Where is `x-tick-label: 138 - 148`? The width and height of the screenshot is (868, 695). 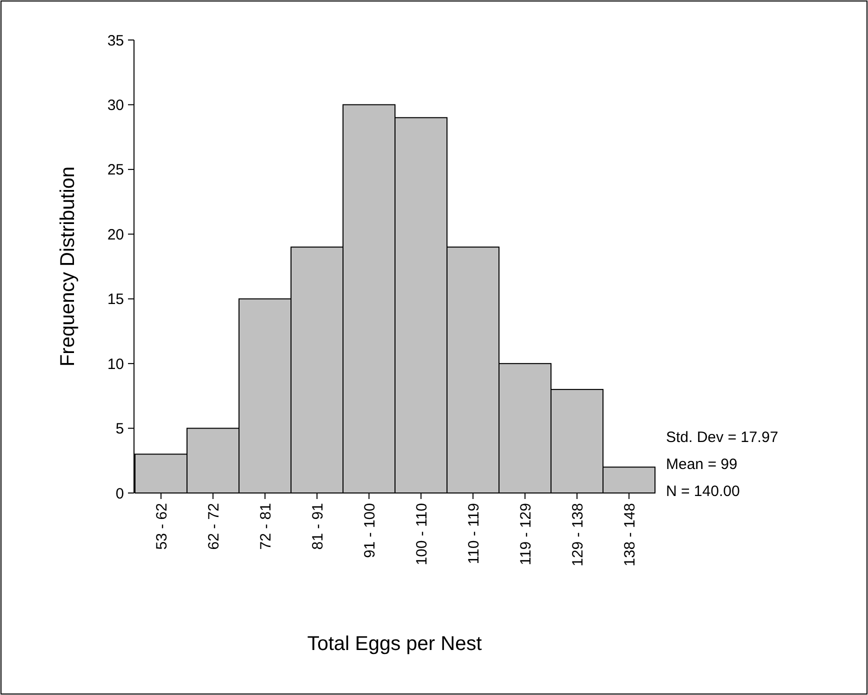
x-tick-label: 138 - 148 is located at coordinates (629, 534).